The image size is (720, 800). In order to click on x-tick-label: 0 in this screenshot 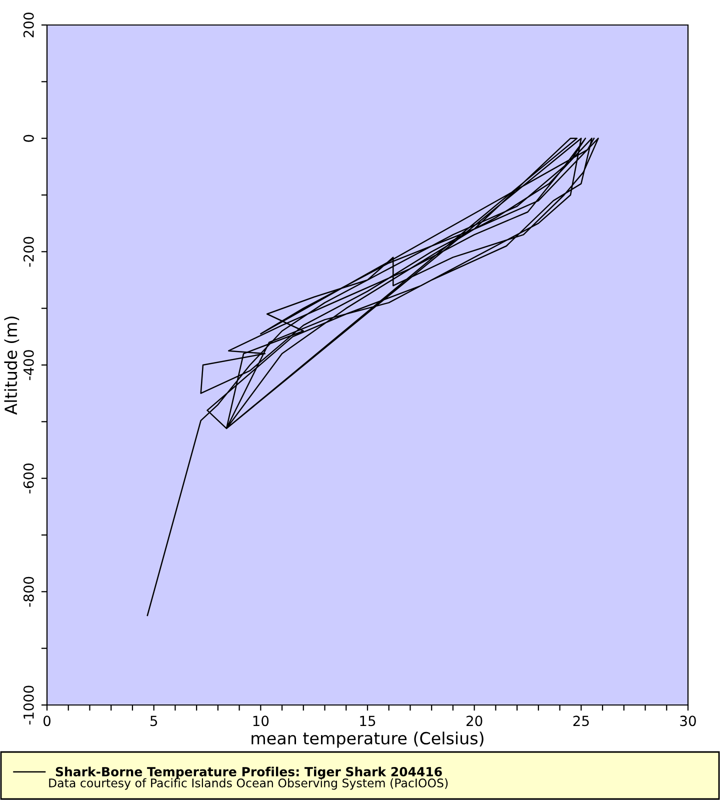, I will do `click(46, 721)`.